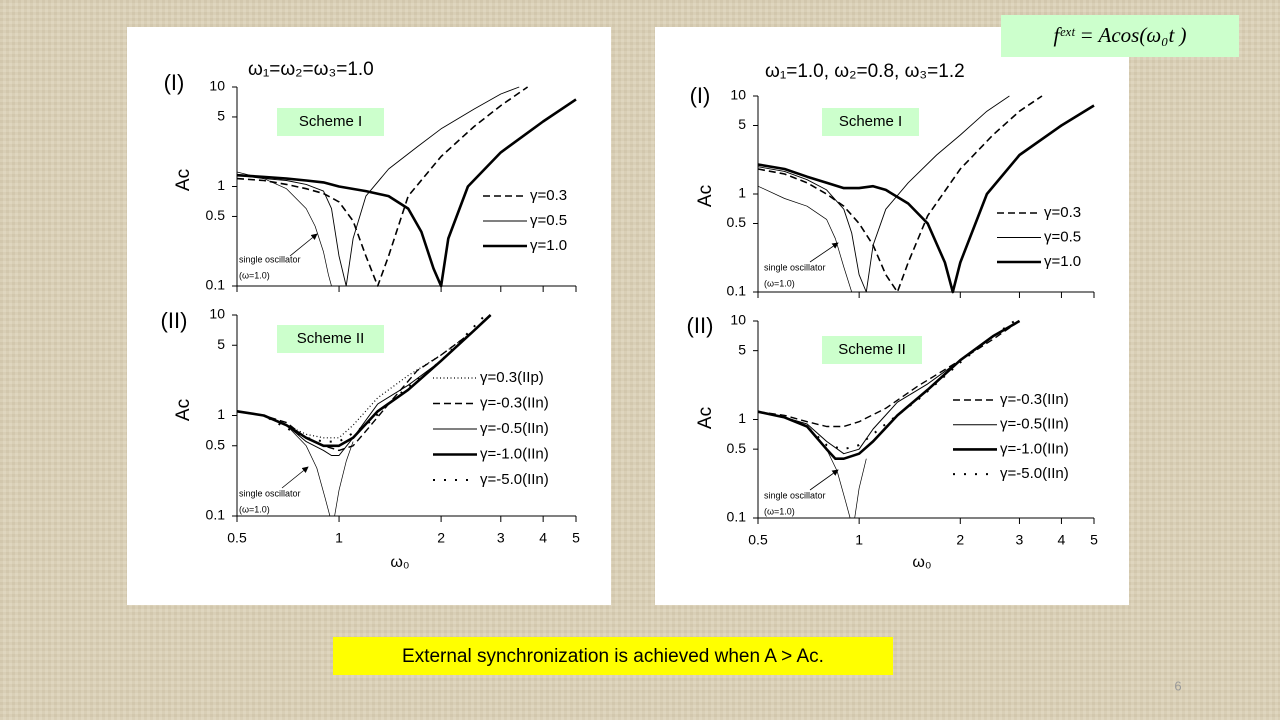 The image size is (1280, 720). I want to click on caption-box, so click(613, 656).